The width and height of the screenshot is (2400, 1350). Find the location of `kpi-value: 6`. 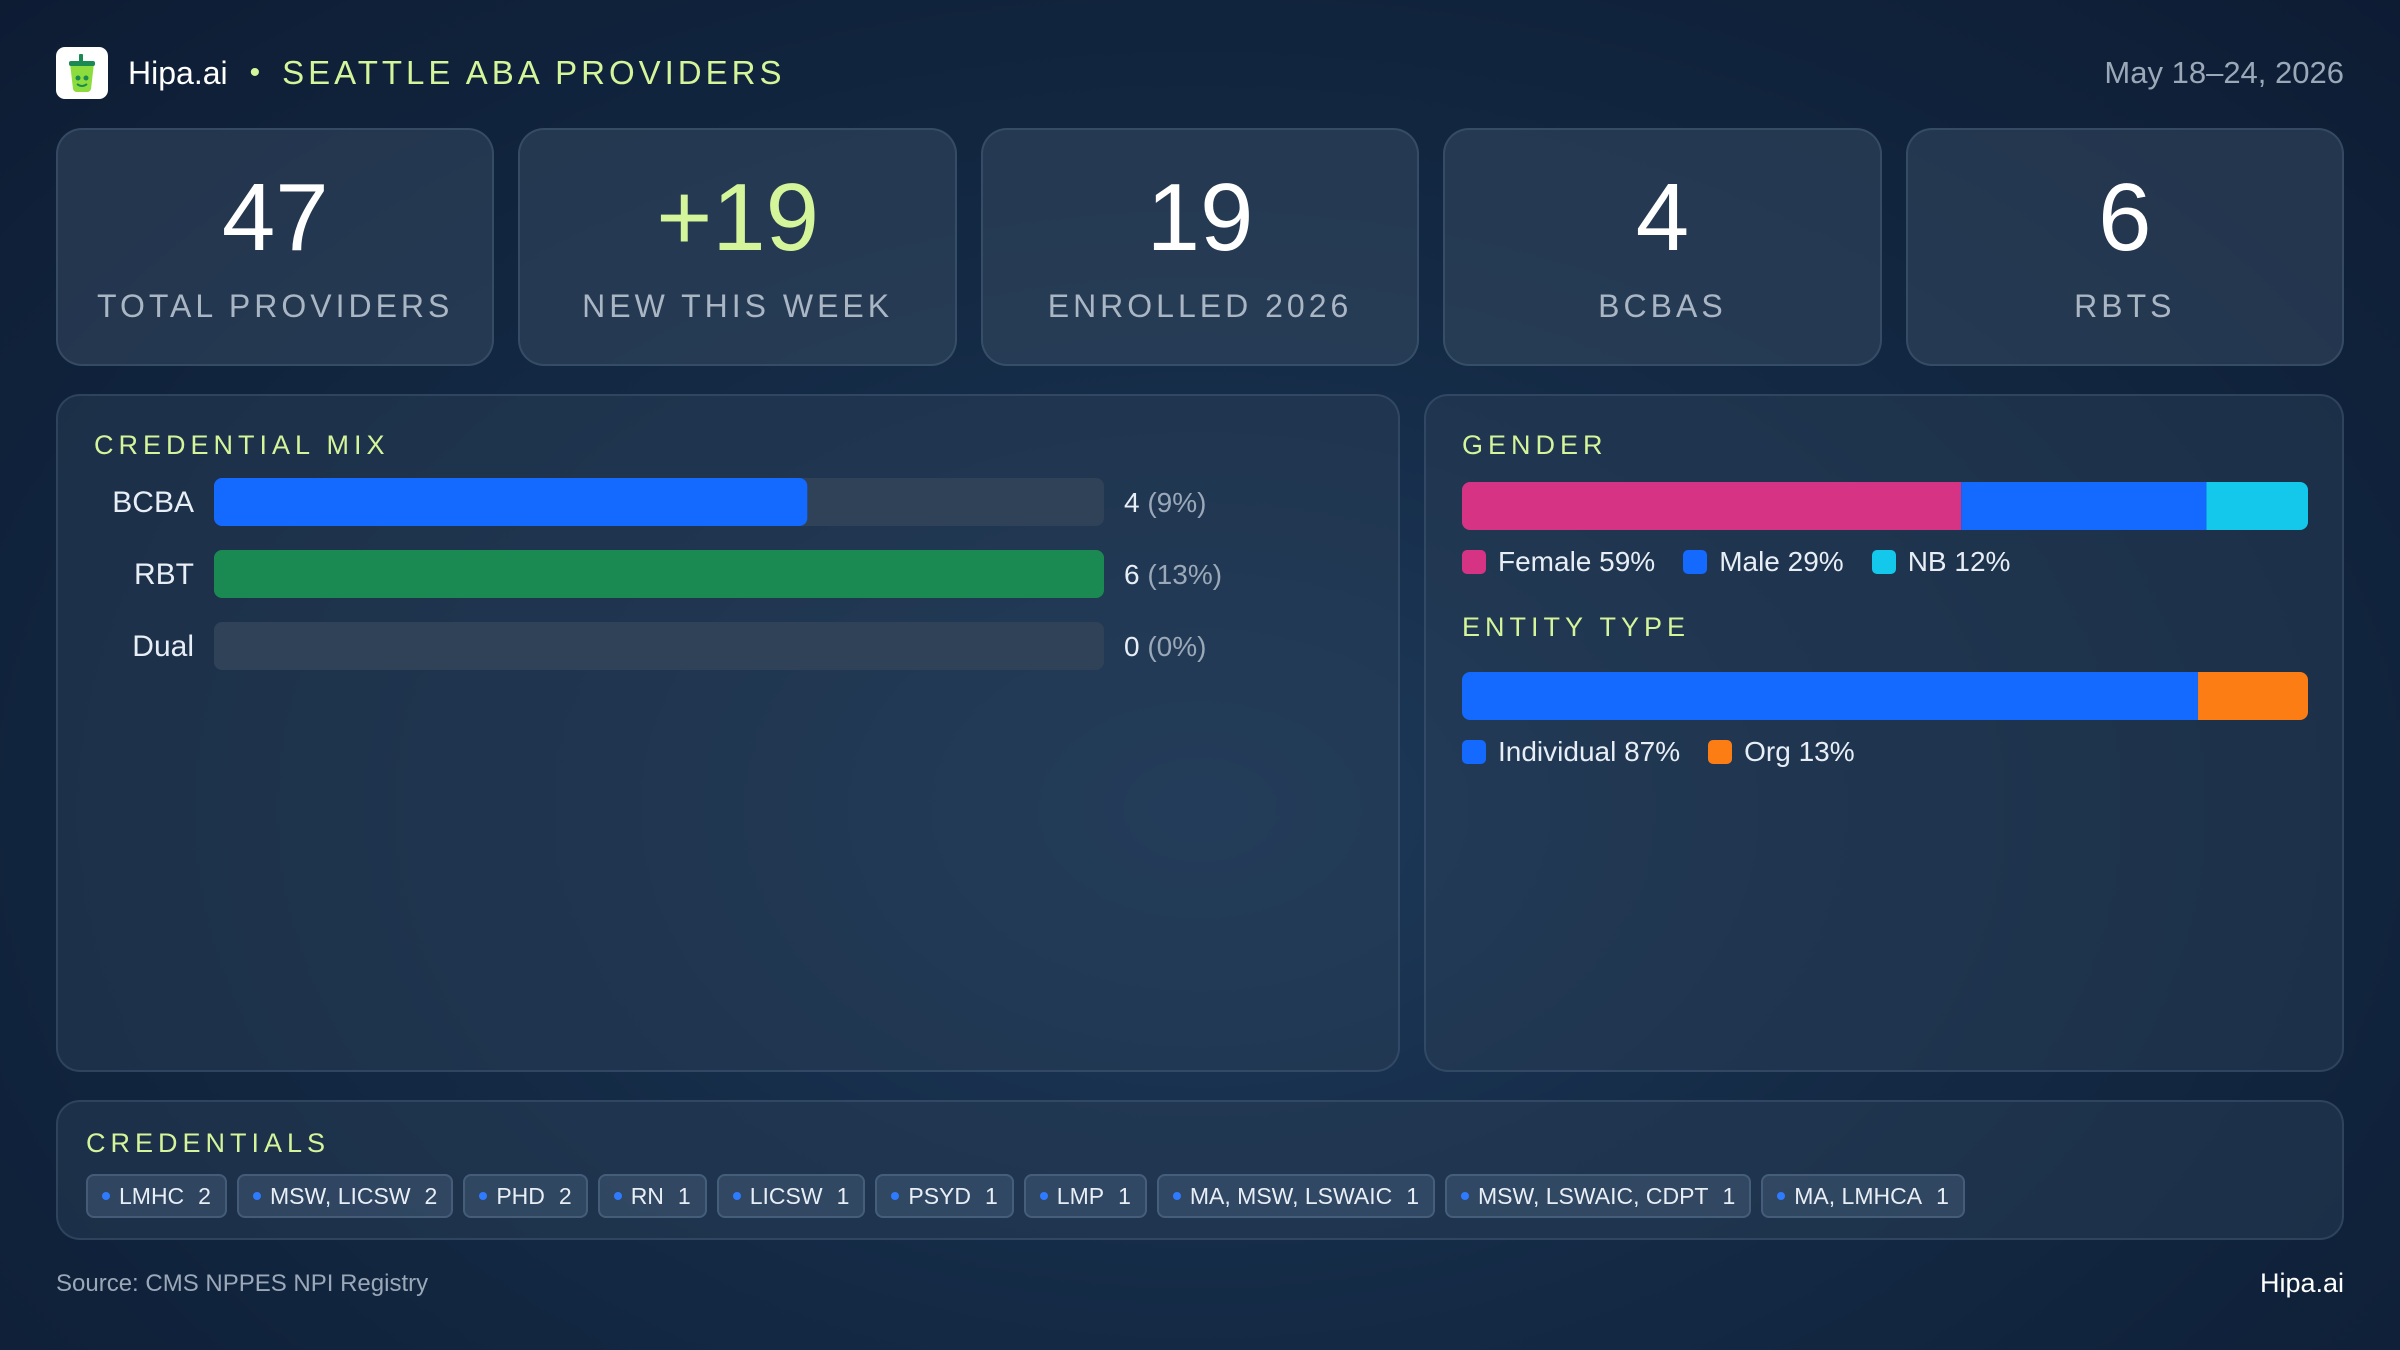

kpi-value: 6 is located at coordinates (2125, 217).